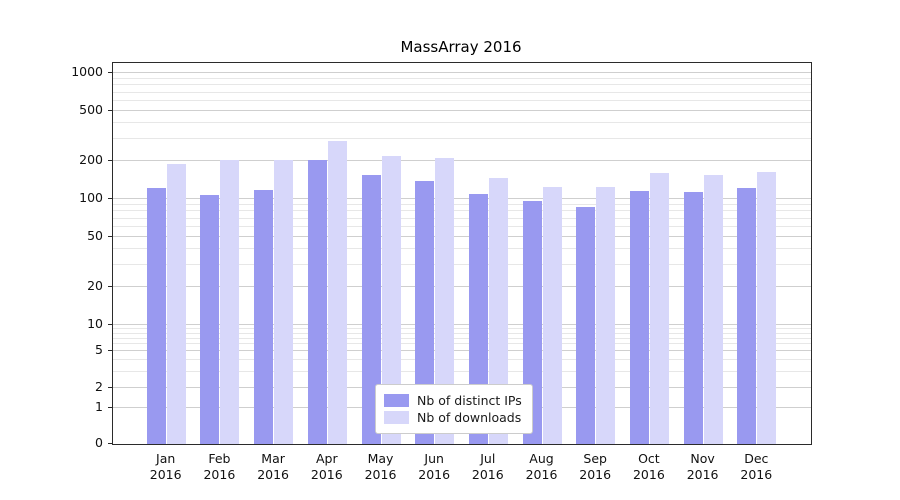  I want to click on legend-entry-downloads: Nb of downloads, so click(453, 417).